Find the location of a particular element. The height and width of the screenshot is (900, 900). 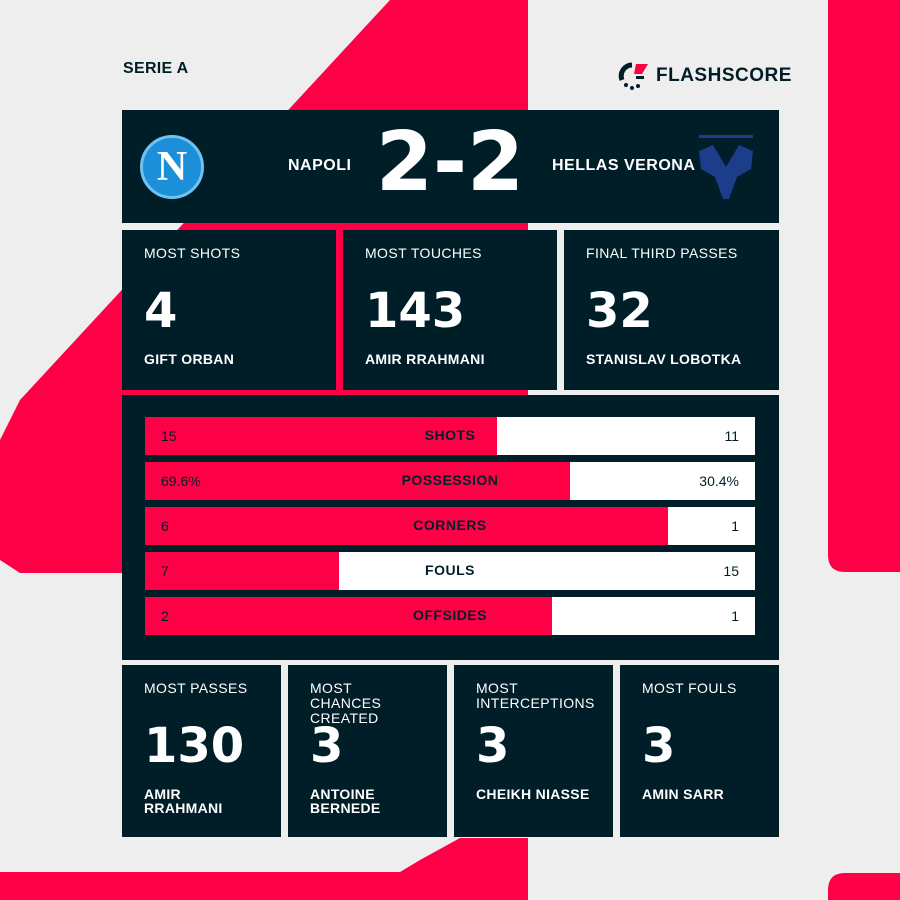

flashscore-logo-icon is located at coordinates (633, 76).